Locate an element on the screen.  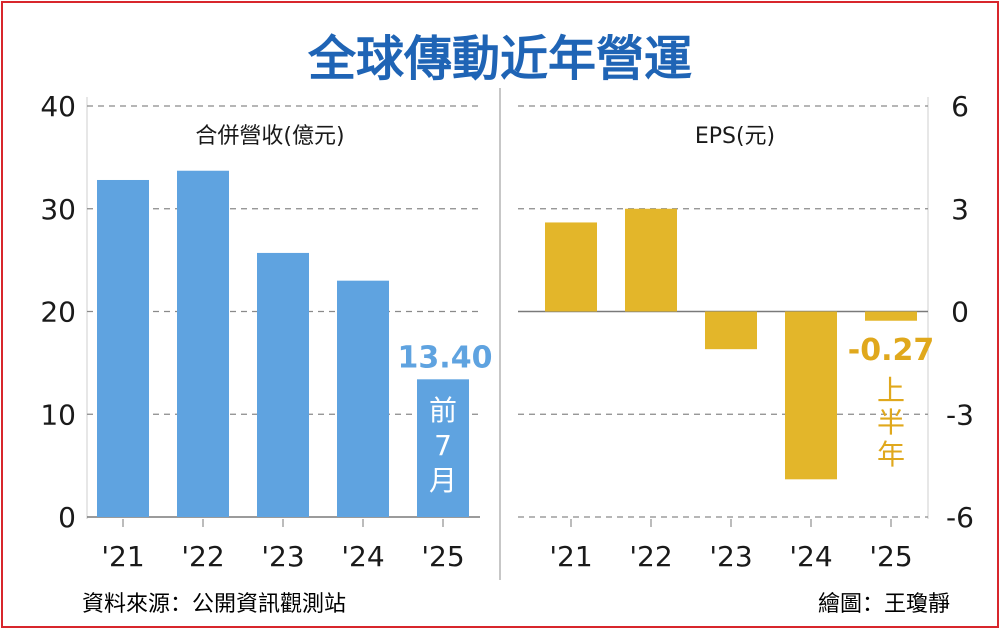
revenue-xtick-label: '25 is located at coordinates (442, 556).